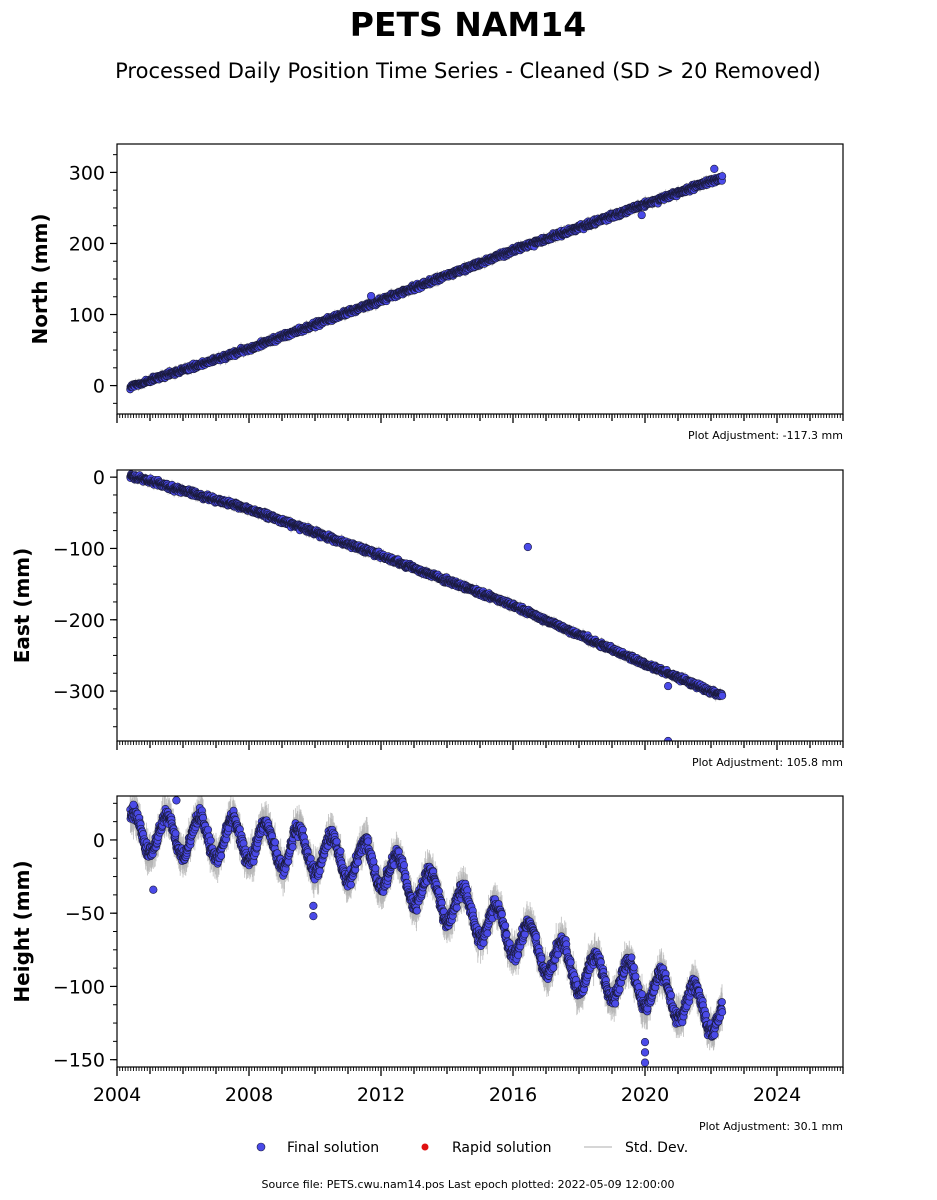  Describe the element at coordinates (468, 24) in the screenshot. I see `figure-title: PETS NAM14` at that location.